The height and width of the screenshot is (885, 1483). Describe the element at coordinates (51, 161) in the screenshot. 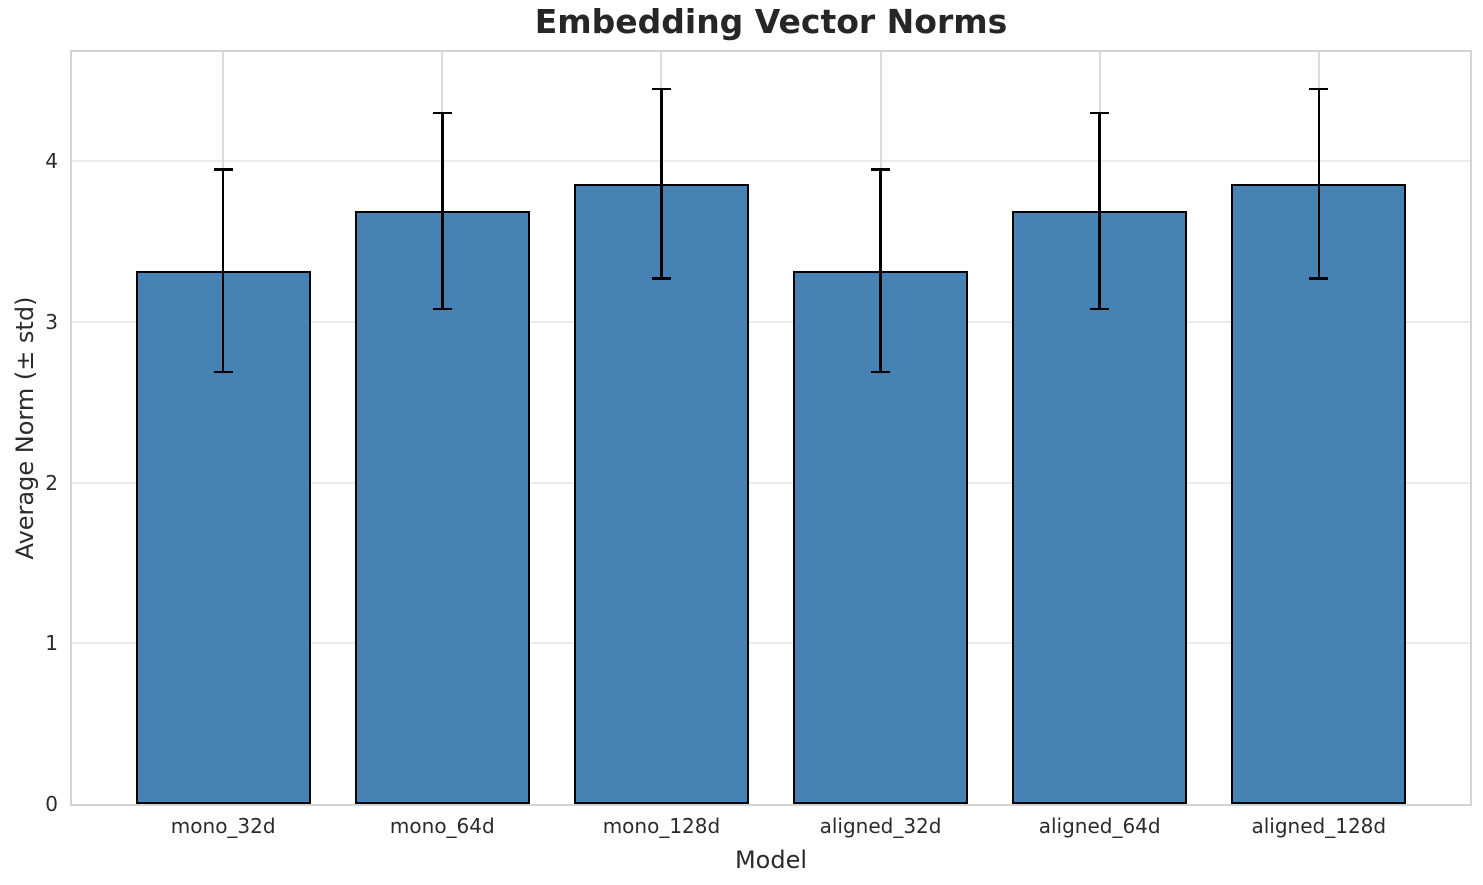

I see `y-tick-label: 4` at that location.